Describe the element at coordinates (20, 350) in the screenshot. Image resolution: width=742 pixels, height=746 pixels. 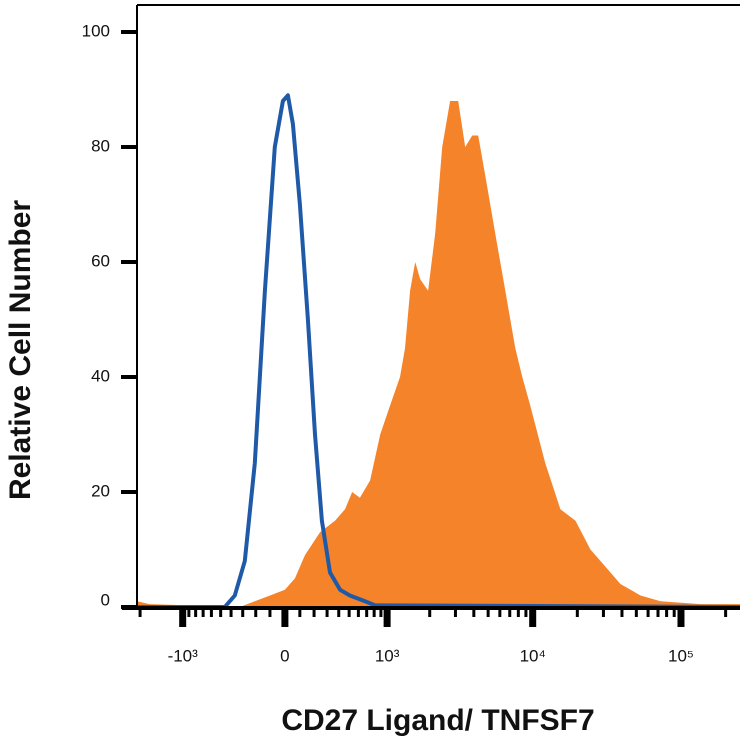
I see `y-axis-label: Relative Cell Number` at that location.